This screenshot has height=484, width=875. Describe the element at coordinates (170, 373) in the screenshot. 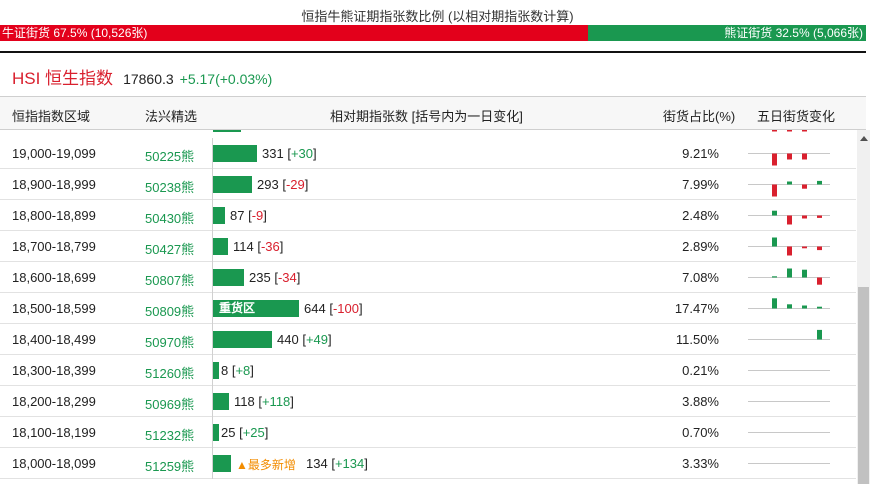

I see `warrant-code-link: 51260熊` at that location.